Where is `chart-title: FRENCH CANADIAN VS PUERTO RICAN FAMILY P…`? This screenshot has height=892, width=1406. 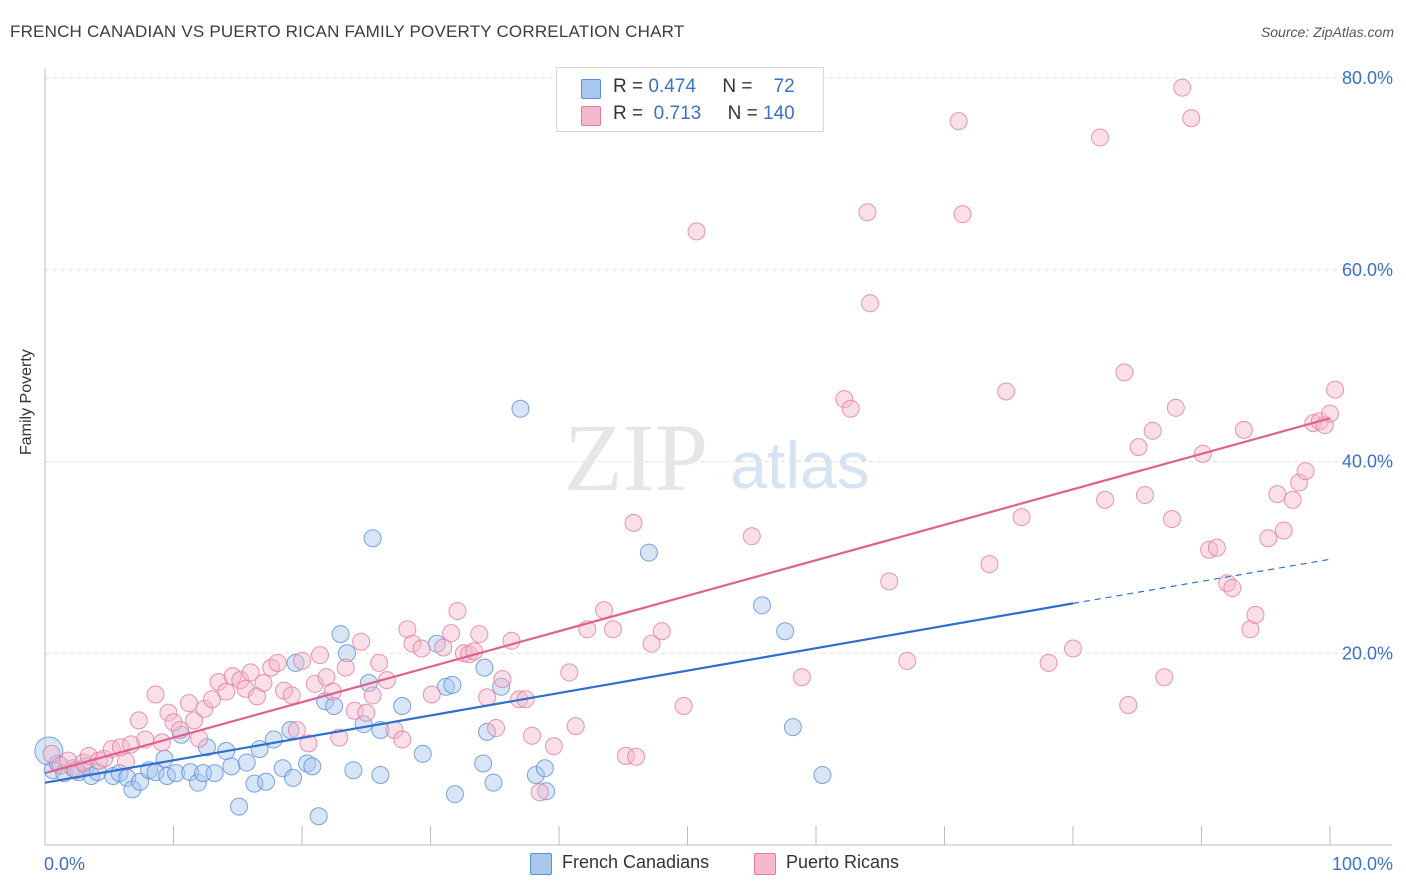 chart-title: FRENCH CANADIAN VS PUERTO RICAN FAMILY P… is located at coordinates (347, 31).